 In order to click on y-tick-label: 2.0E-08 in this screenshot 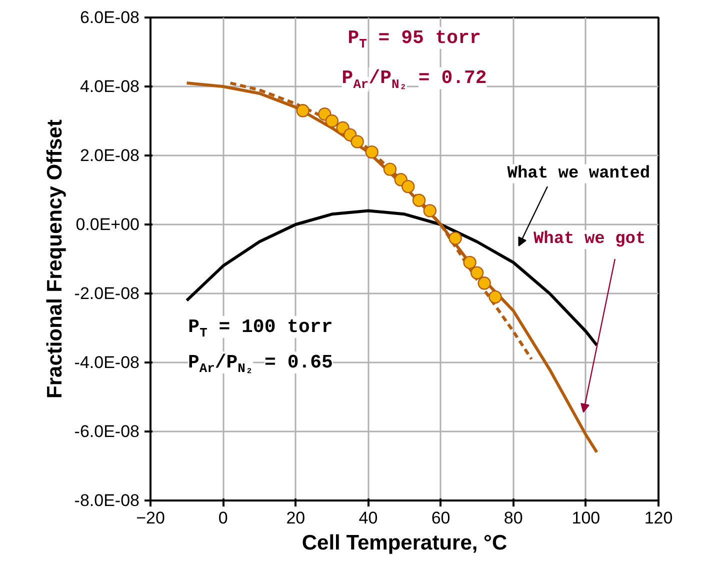, I will do `click(110, 155)`.